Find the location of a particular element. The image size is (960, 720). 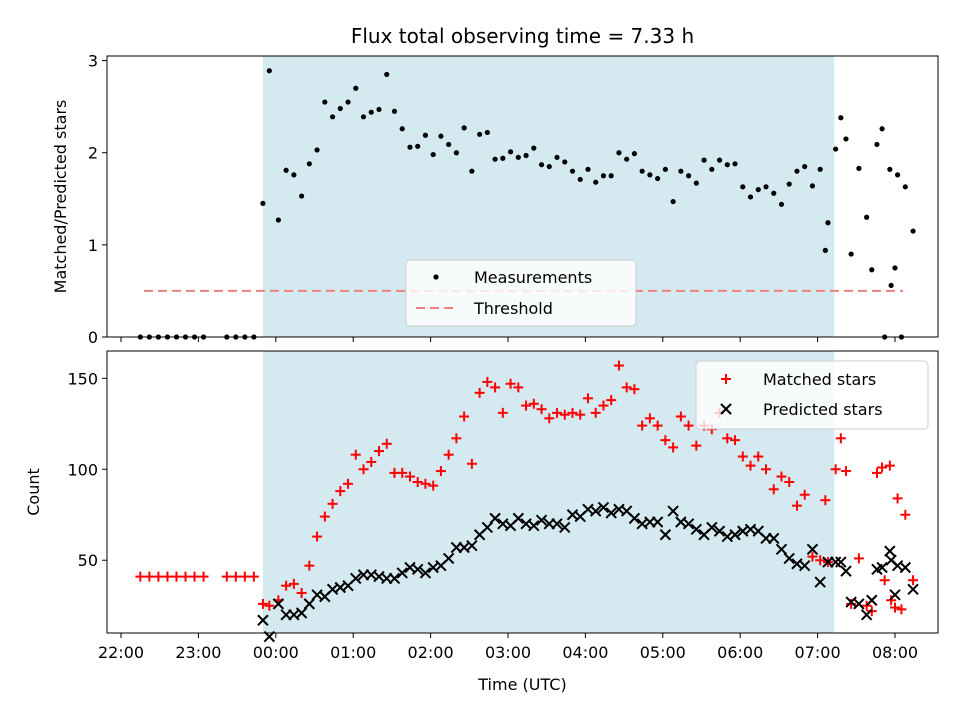

ratio-x-ticks is located at coordinates (508, 339).